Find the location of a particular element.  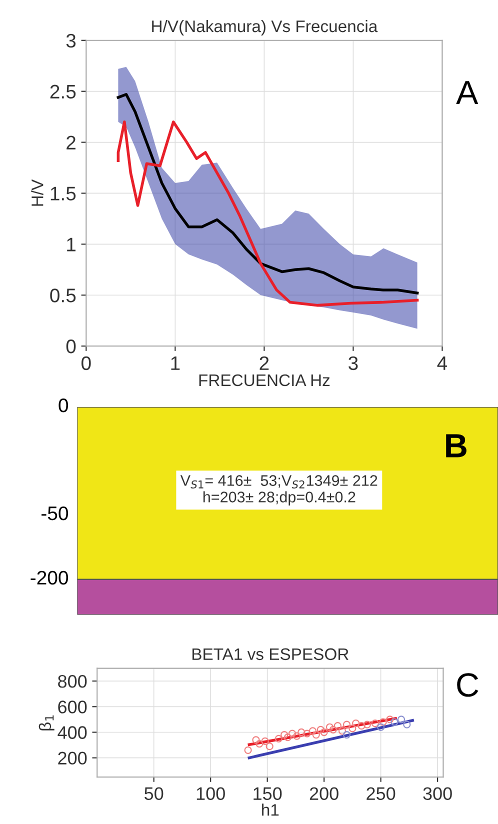

x-tick-label: 300 is located at coordinates (437, 793).